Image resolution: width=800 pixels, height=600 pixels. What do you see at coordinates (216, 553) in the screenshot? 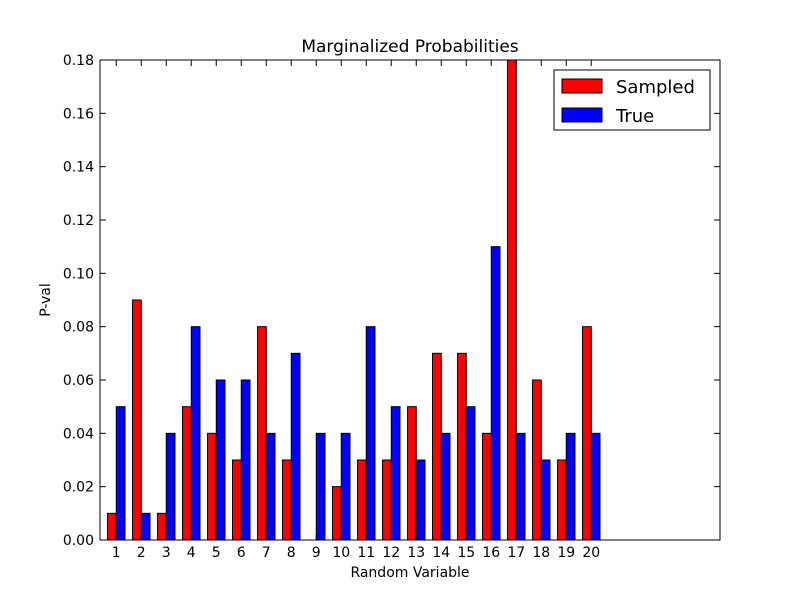
I see `x-tick-label: 5` at bounding box center [216, 553].